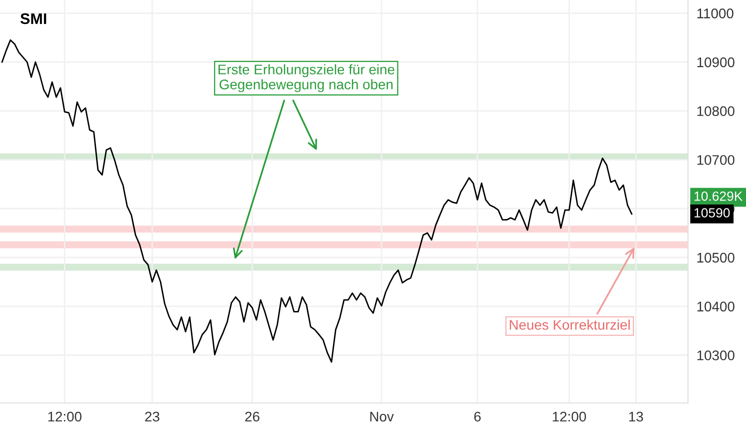 This screenshot has height=427, width=746. What do you see at coordinates (715, 160) in the screenshot?
I see `y-tick-label: 10700` at bounding box center [715, 160].